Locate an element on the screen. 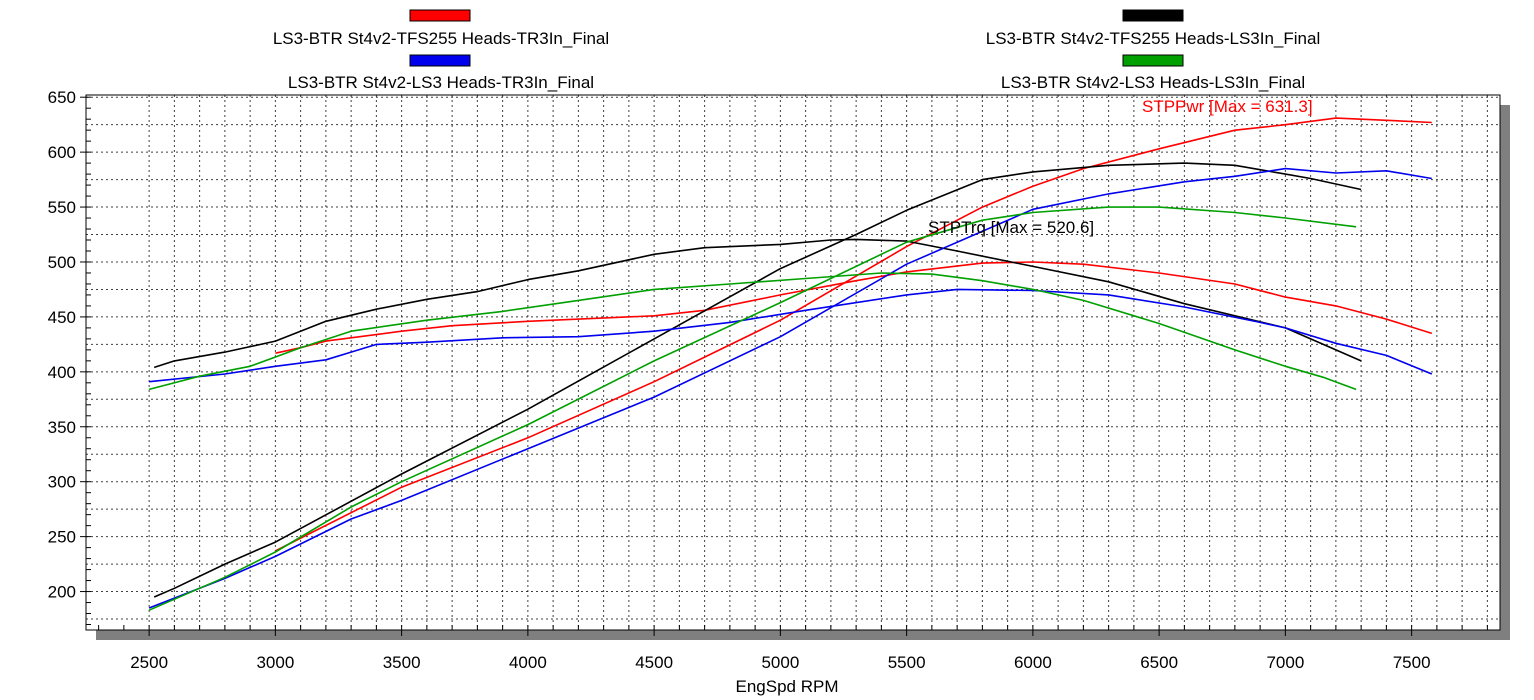 This screenshot has width=1534, height=700. x-tick-label: 7000 is located at coordinates (1285, 662).